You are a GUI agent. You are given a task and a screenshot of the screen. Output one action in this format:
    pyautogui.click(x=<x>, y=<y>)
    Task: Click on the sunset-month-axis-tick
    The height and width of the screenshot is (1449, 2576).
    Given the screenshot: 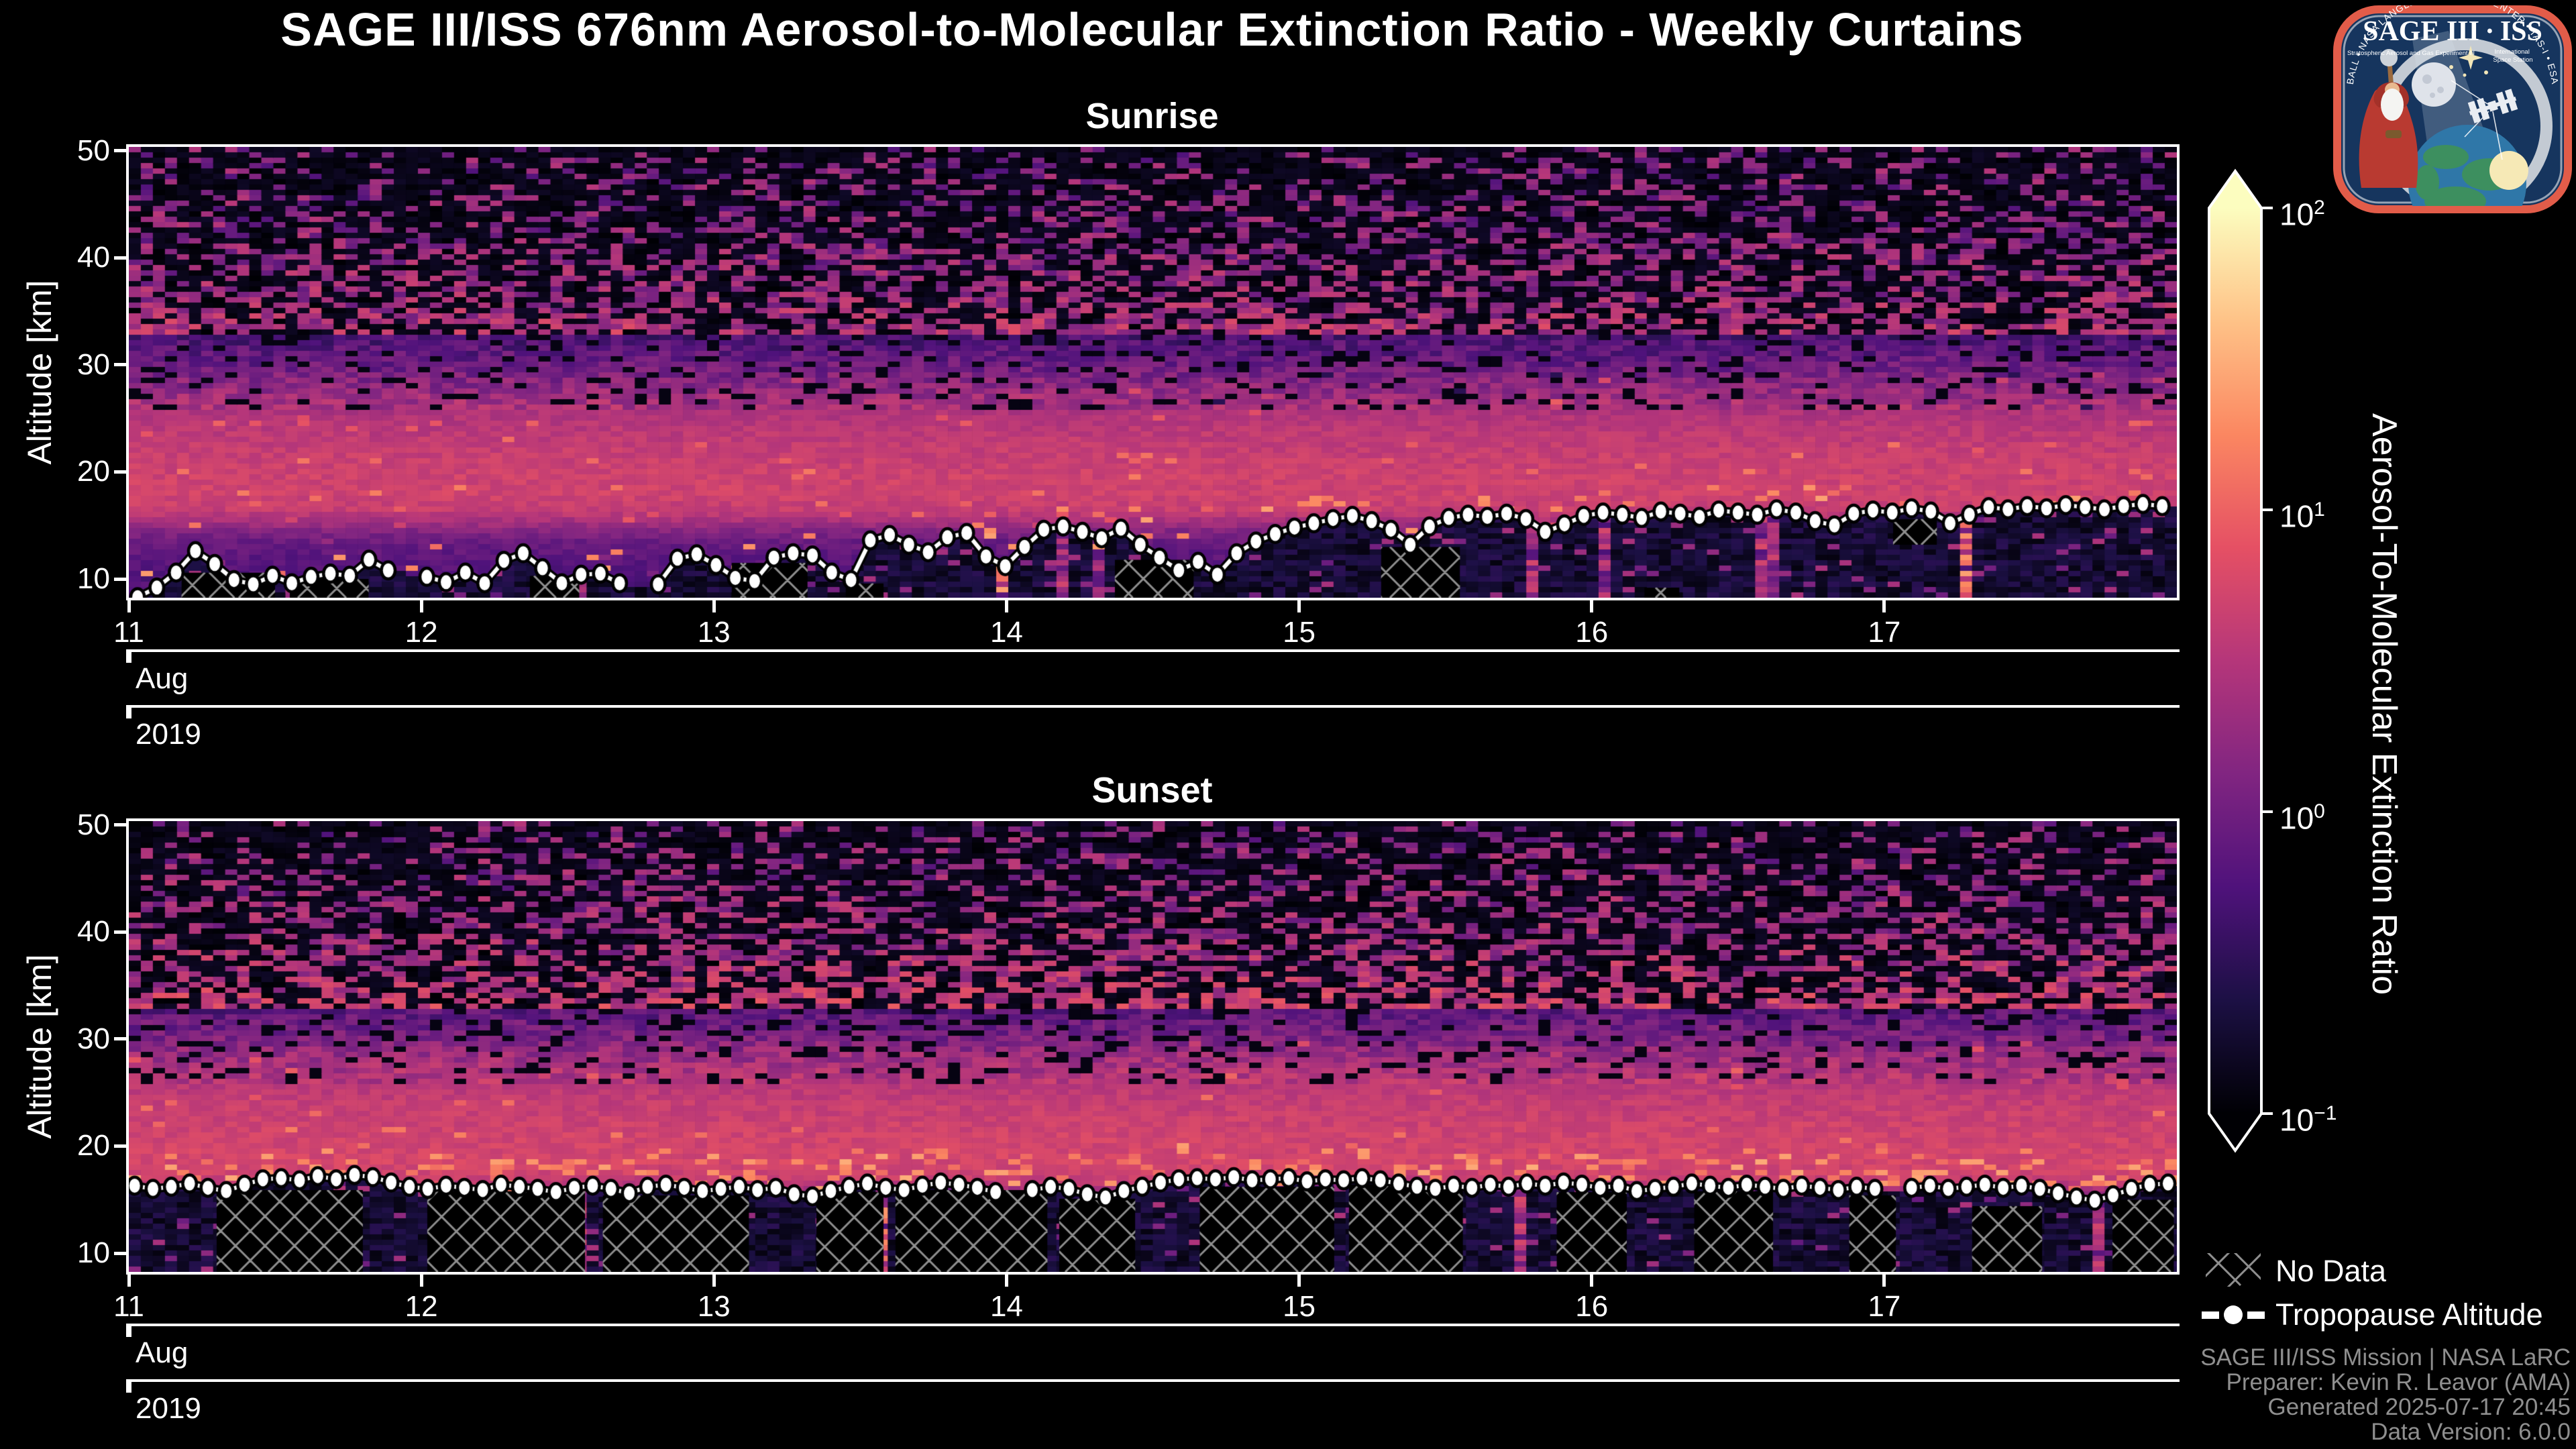 What is the action you would take?
    pyautogui.click(x=128, y=1331)
    